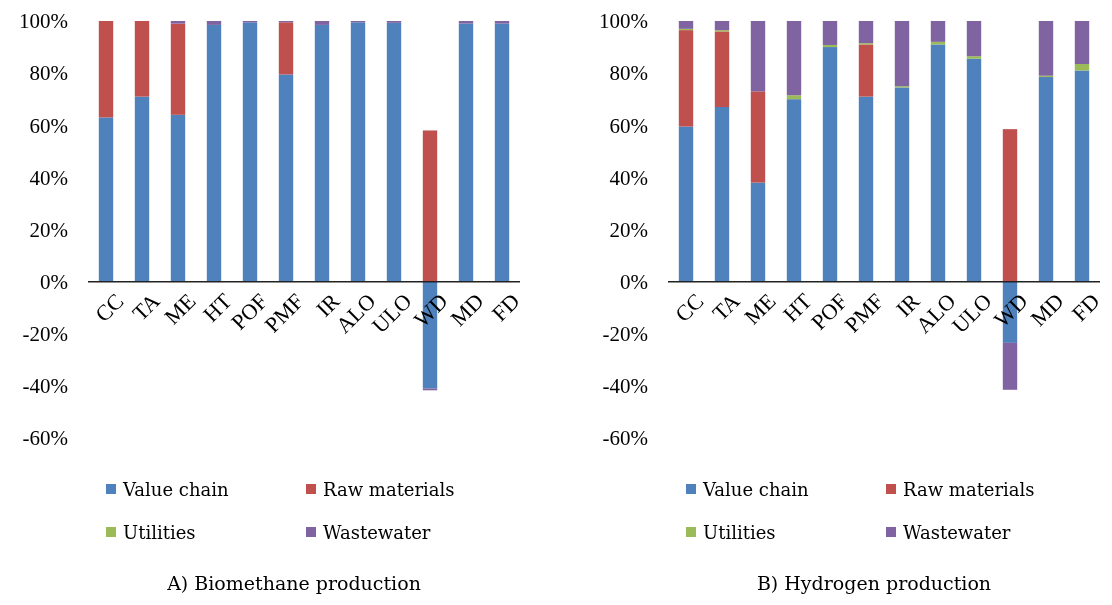 This screenshot has height=605, width=1112. I want to click on text: B) Hydrogen production, so click(874, 583).